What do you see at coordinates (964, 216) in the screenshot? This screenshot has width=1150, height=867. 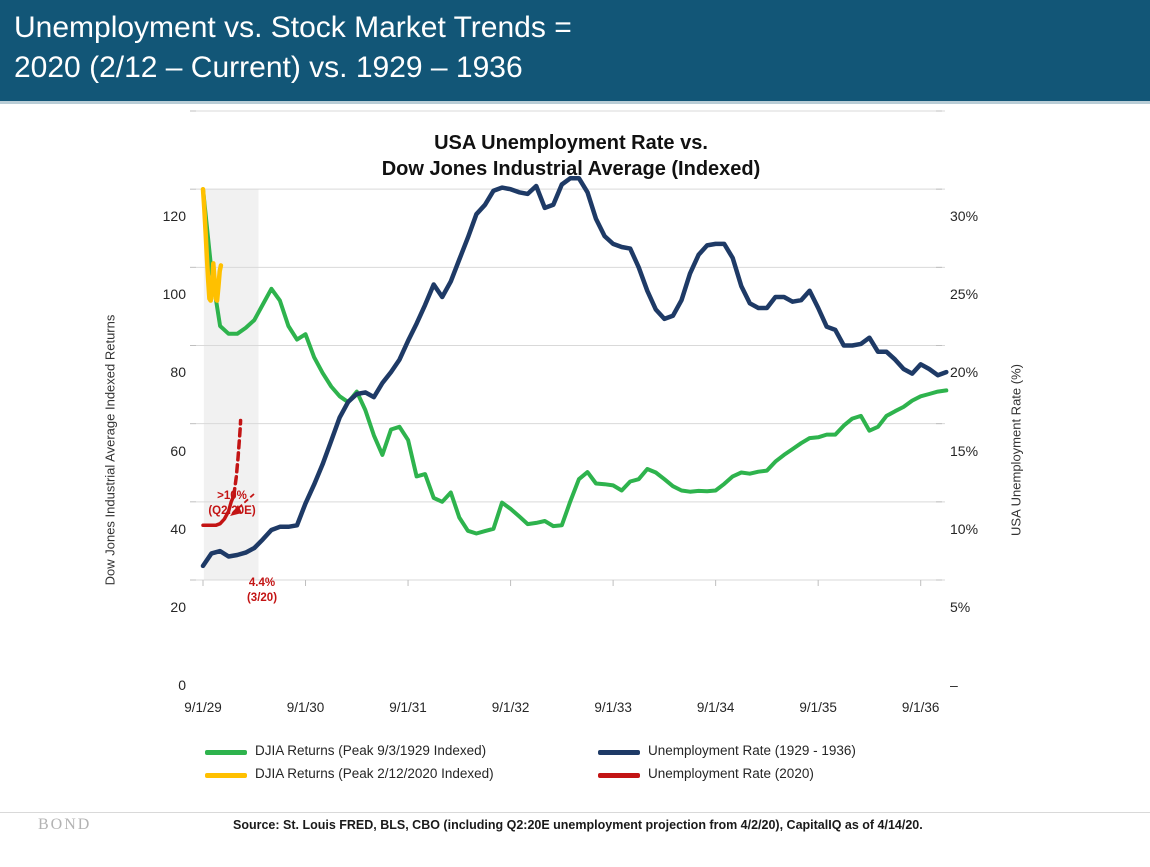 I see `right-axis-tick: 30%` at bounding box center [964, 216].